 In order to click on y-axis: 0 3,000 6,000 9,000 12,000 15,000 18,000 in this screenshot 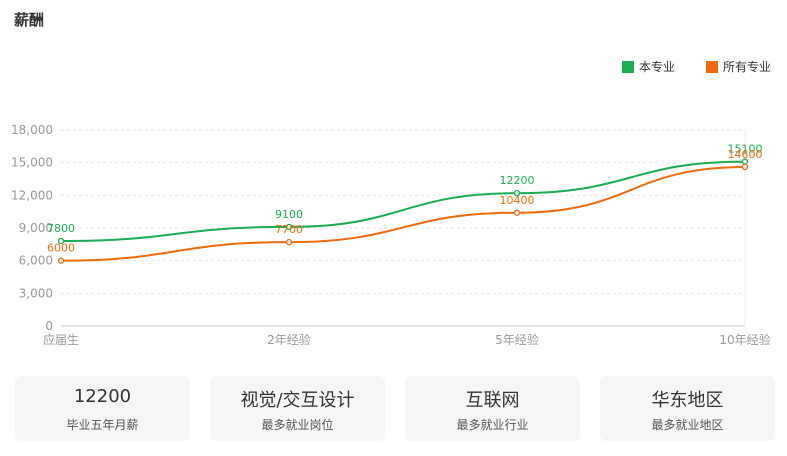, I will do `click(32, 228)`.